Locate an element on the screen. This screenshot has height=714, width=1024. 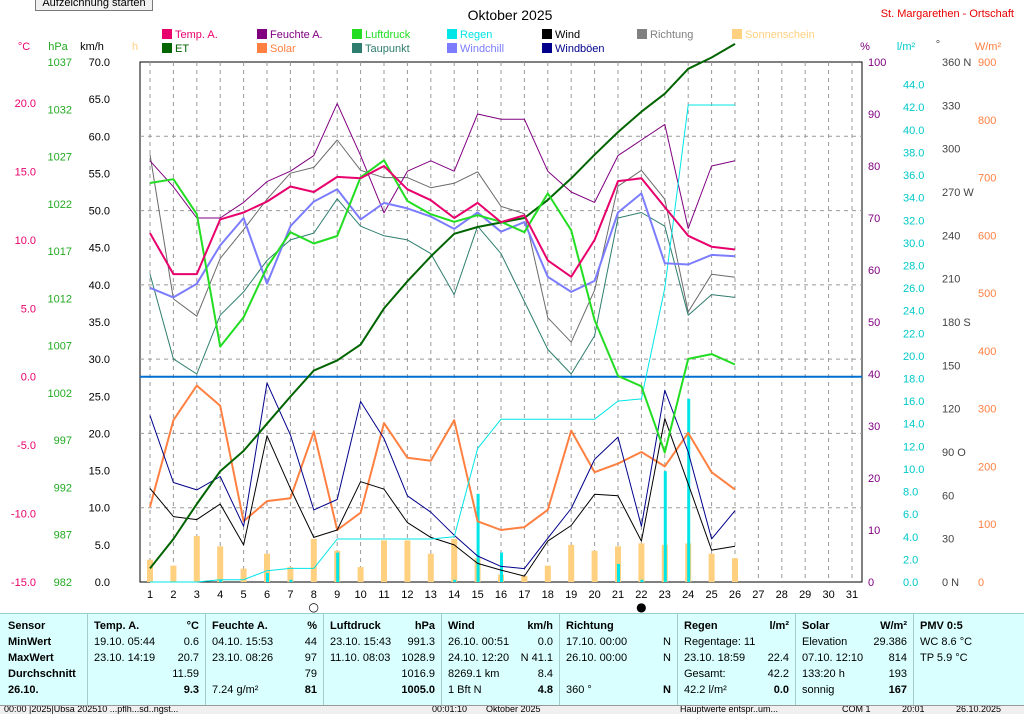
x-tick-label: 8 is located at coordinates (314, 595).